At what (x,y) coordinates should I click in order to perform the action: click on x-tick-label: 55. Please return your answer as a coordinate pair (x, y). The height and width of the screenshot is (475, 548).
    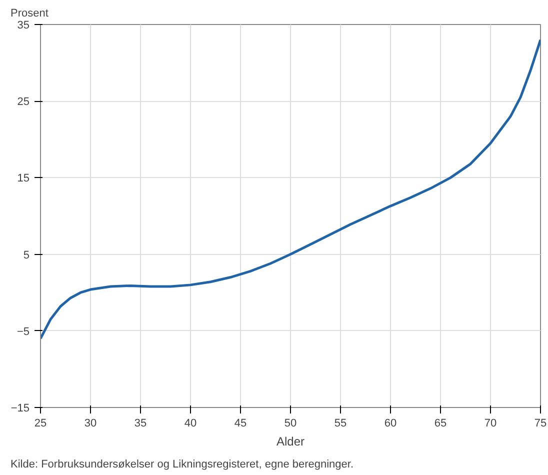
    Looking at the image, I should click on (340, 424).